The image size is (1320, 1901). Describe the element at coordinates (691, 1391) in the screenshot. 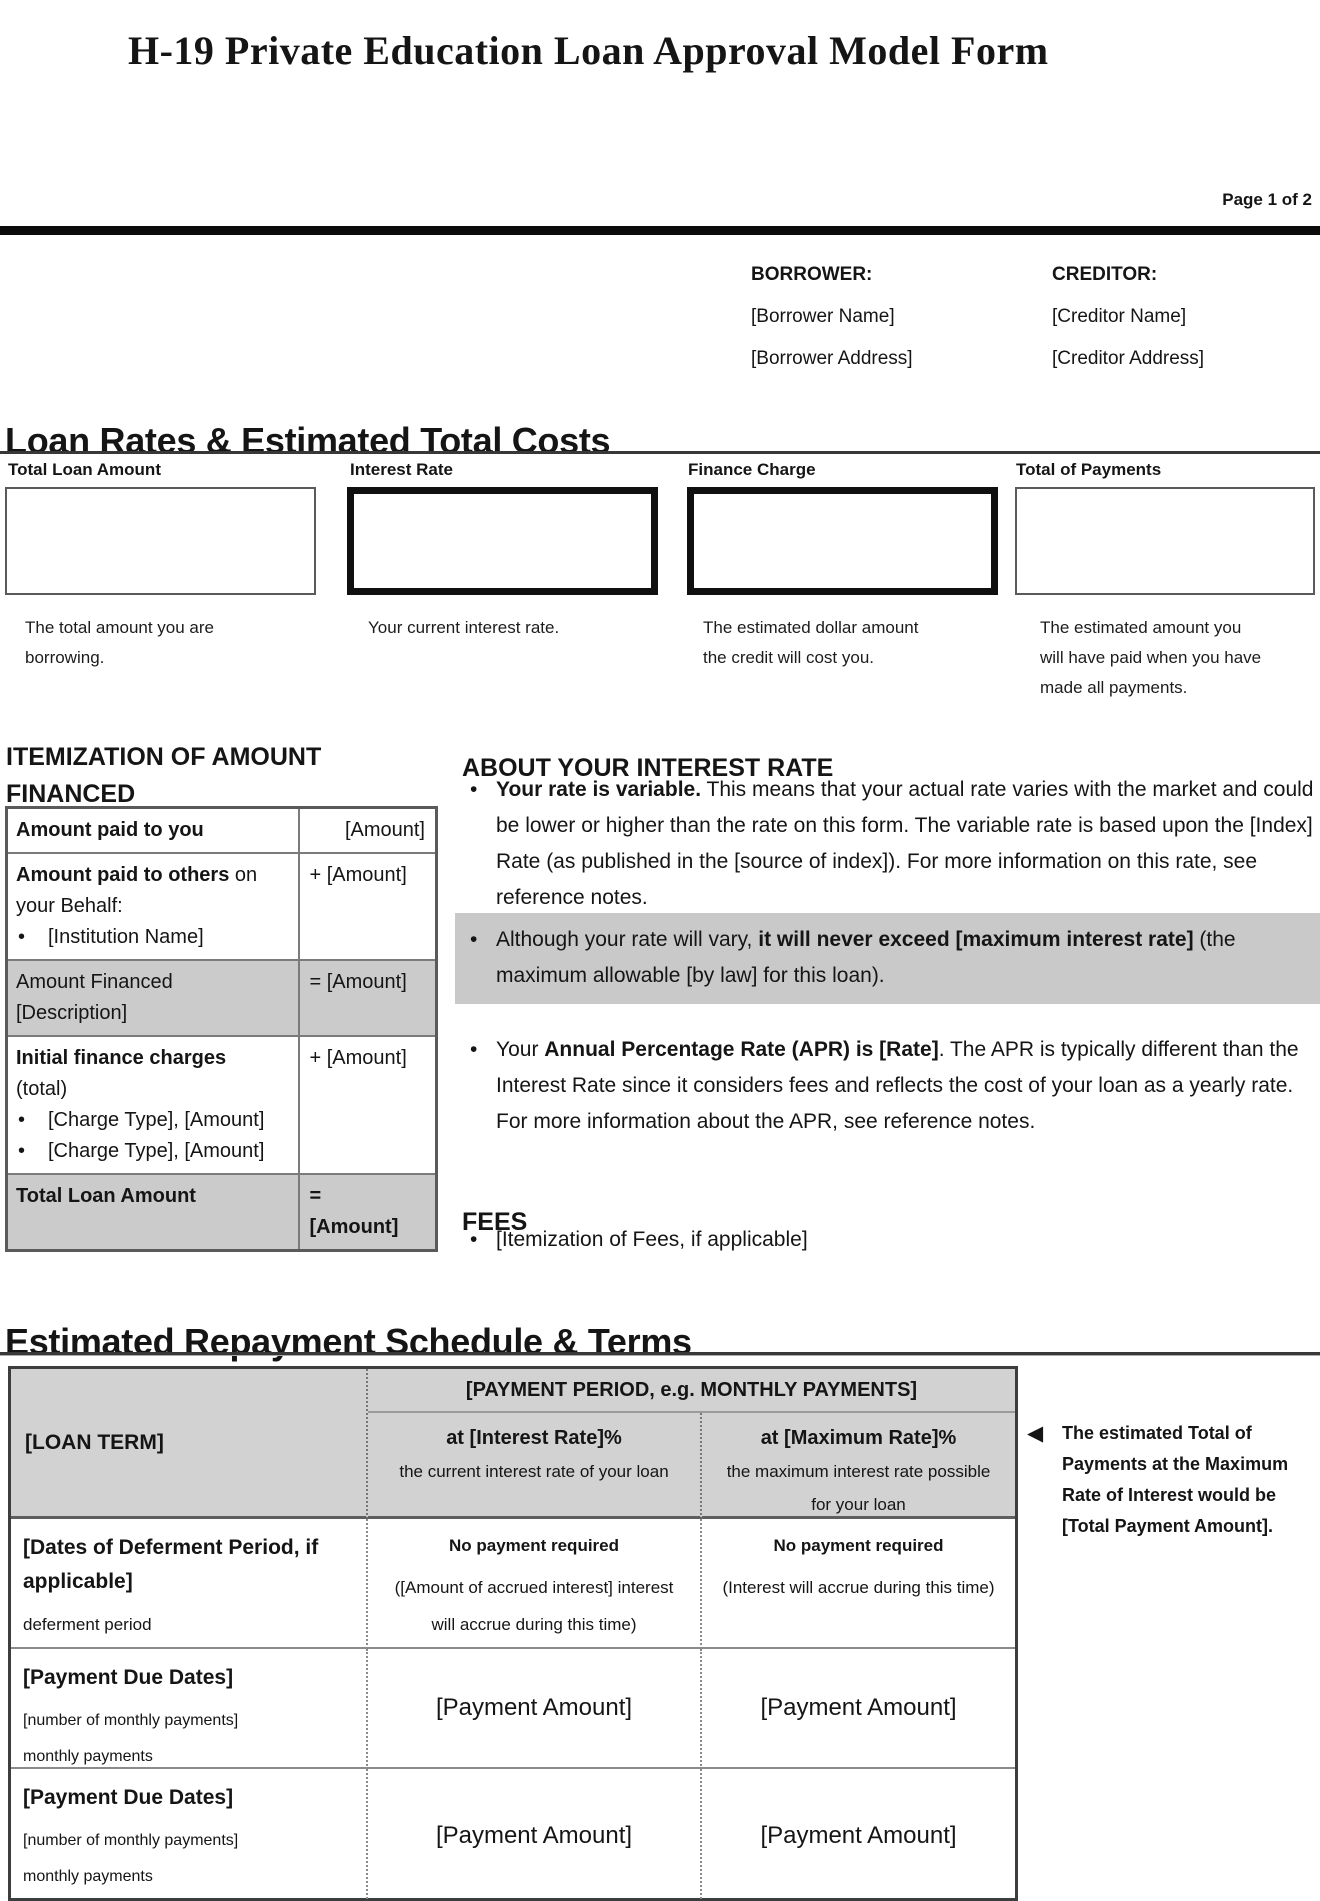

I see `payment-period-header: [PAYMENT PERIOD, e.g. MONTHLY PAYMENTS]` at that location.